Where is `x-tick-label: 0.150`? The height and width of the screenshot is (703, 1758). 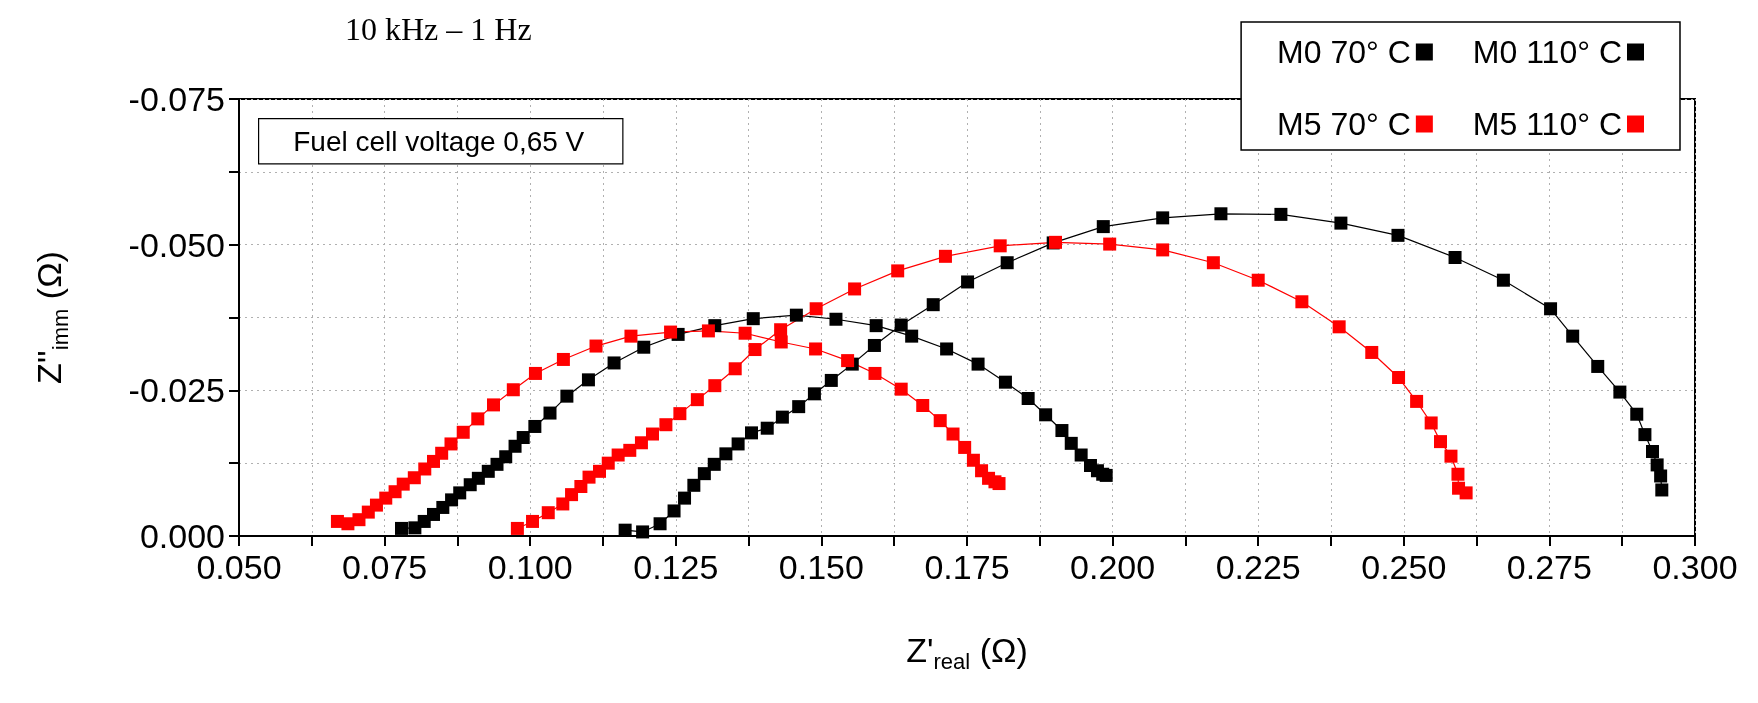
x-tick-label: 0.150 is located at coordinates (821, 567).